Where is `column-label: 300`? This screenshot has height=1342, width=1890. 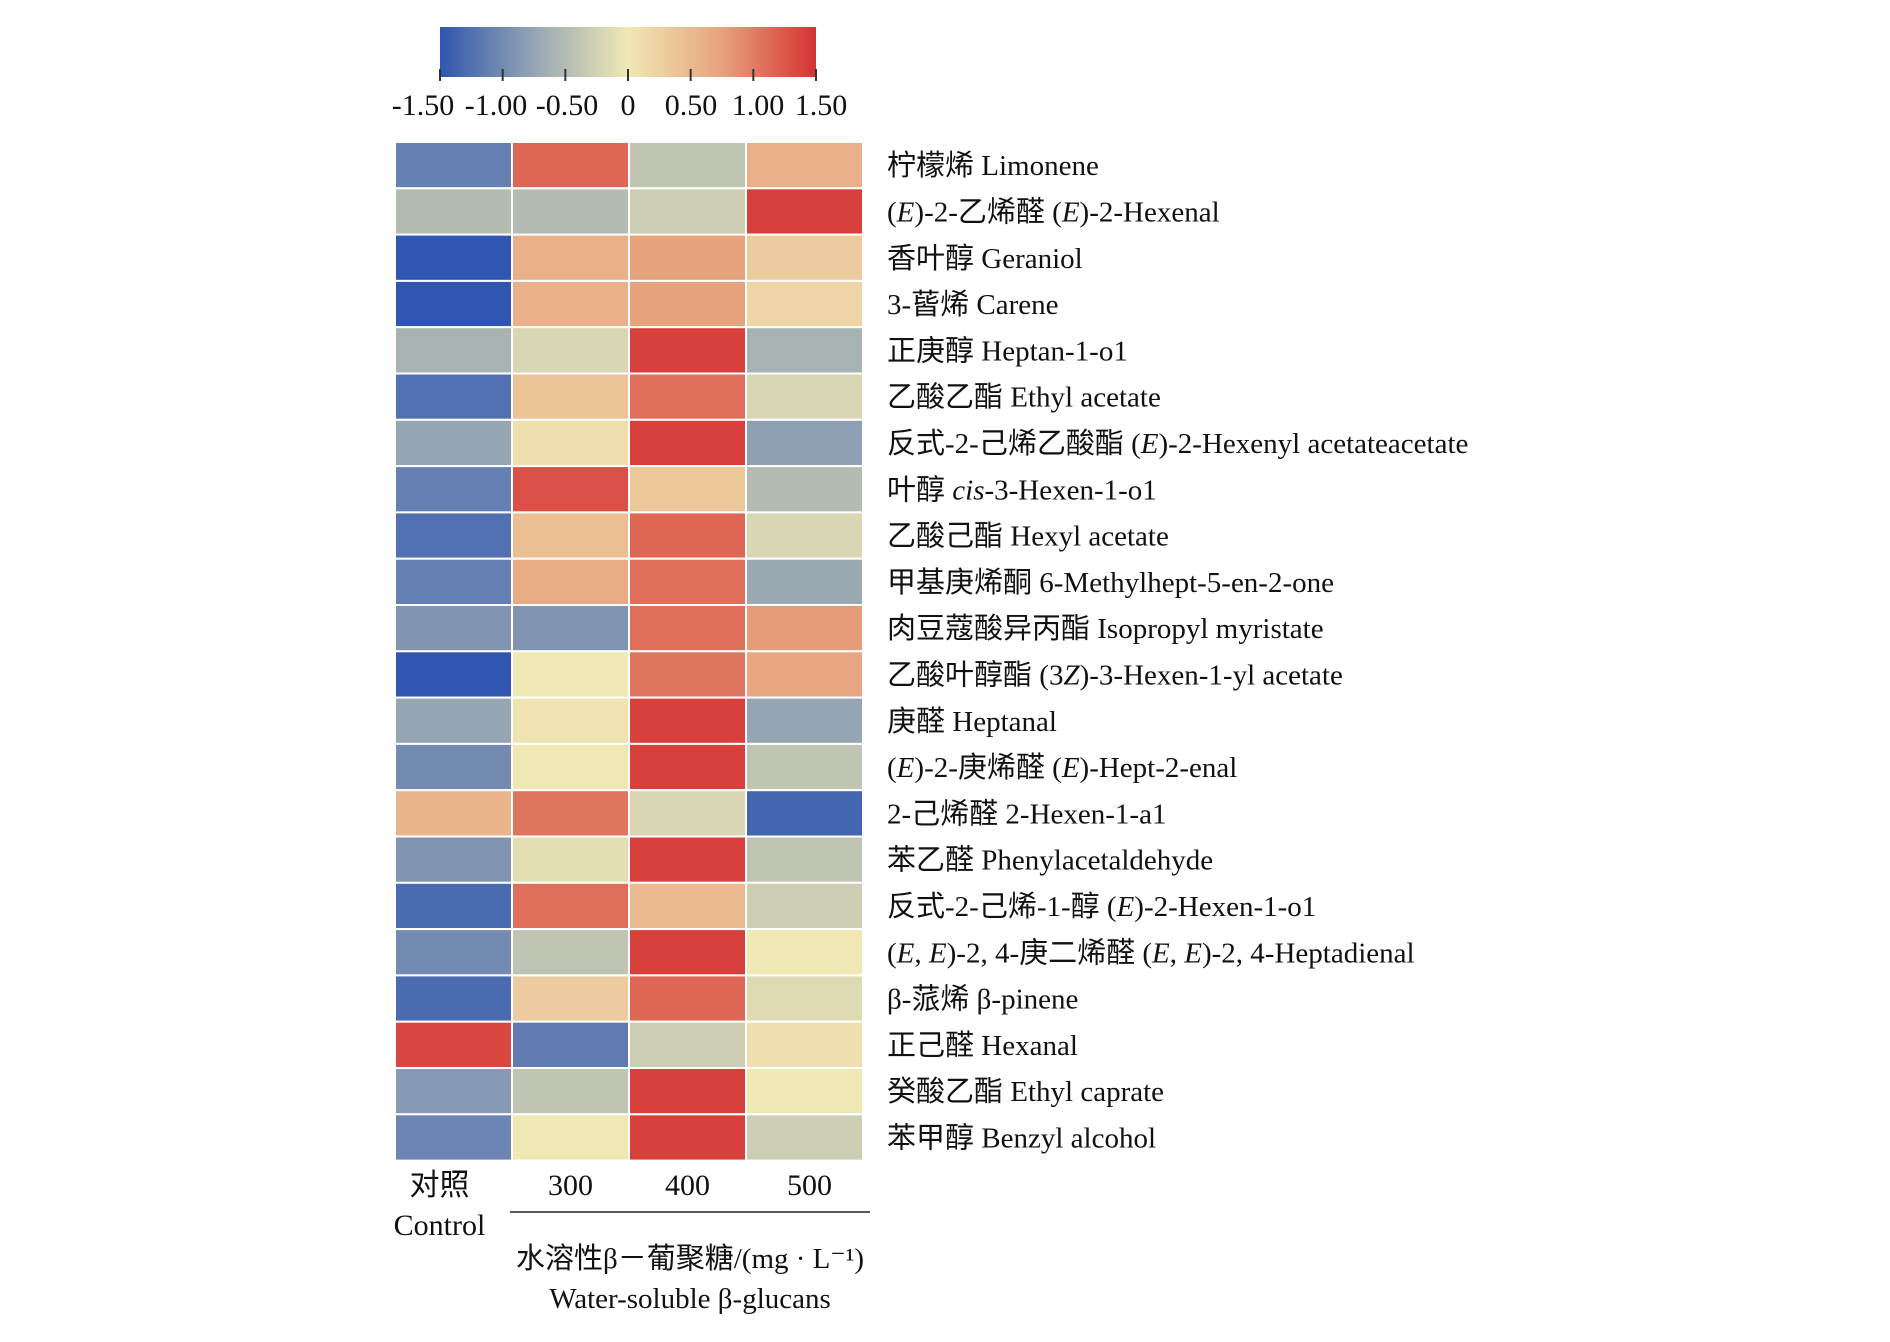
column-label: 300 is located at coordinates (570, 1185).